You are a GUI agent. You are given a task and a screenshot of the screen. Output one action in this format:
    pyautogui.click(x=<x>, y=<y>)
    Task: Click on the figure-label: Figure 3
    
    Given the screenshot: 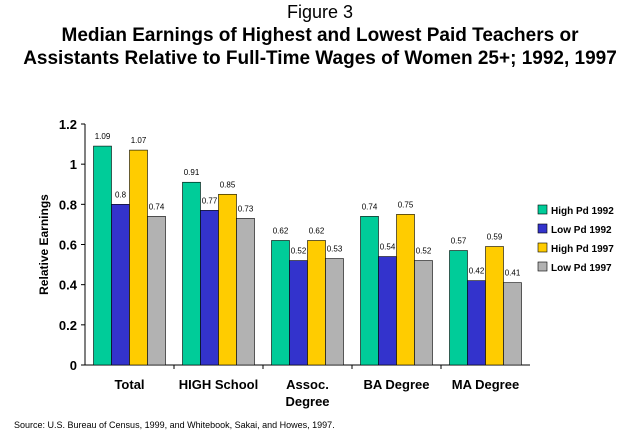 What is the action you would take?
    pyautogui.click(x=320, y=12)
    